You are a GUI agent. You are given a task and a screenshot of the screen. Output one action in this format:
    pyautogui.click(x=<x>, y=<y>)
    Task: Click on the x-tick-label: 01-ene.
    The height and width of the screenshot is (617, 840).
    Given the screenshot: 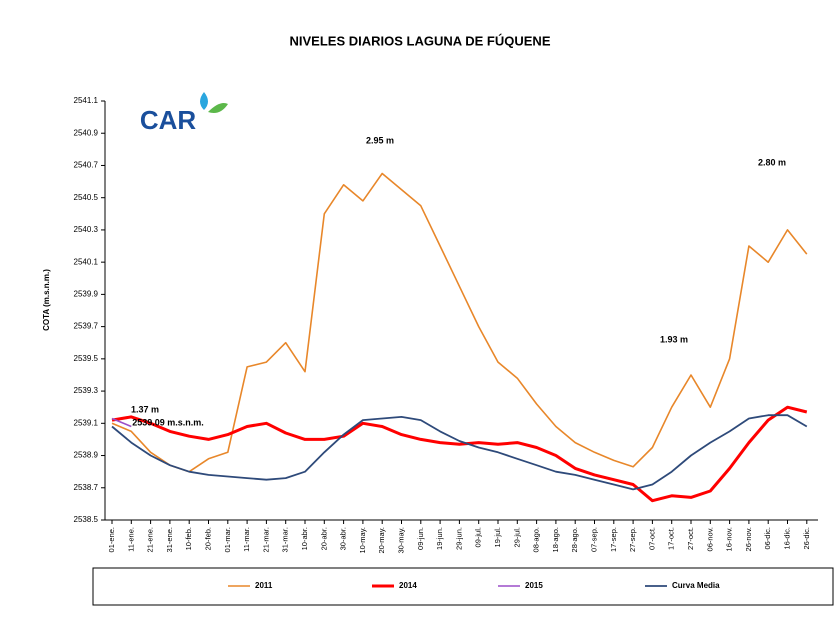 What is the action you would take?
    pyautogui.click(x=111, y=539)
    